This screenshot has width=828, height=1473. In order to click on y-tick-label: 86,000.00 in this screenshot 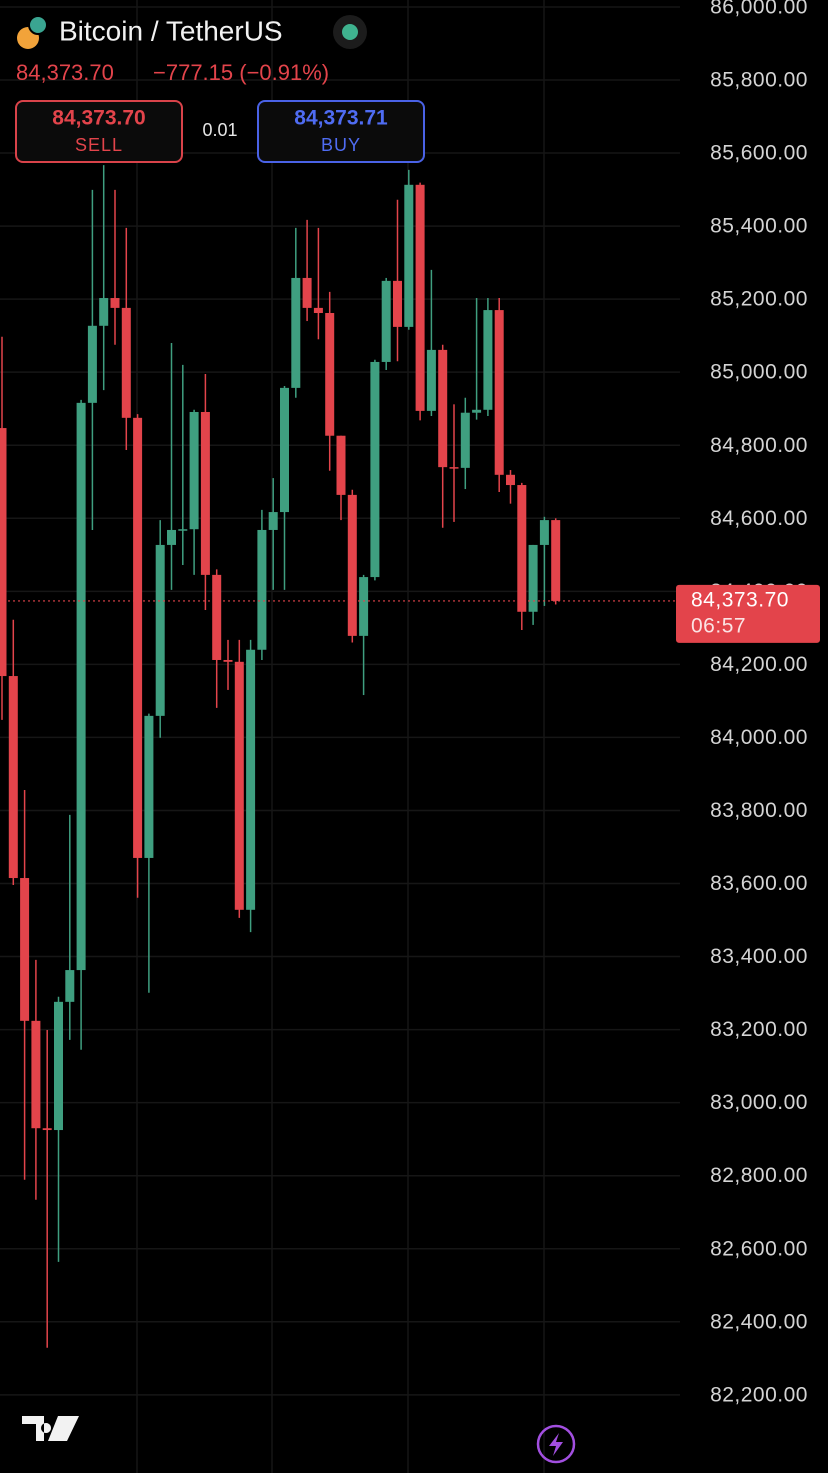, I will do `click(759, 9)`.